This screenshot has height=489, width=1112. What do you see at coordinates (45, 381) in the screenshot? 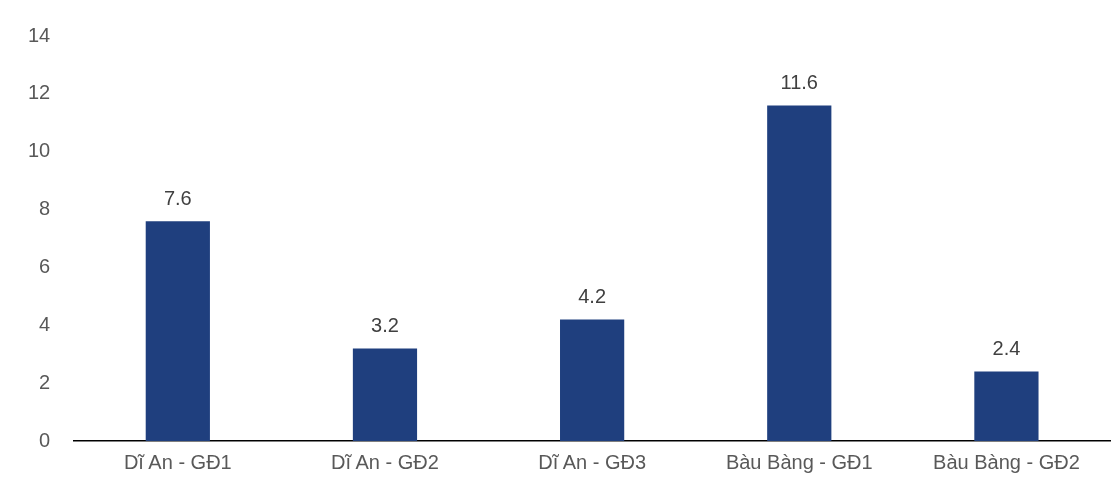
I see `y-tick-label: 2` at bounding box center [45, 381].